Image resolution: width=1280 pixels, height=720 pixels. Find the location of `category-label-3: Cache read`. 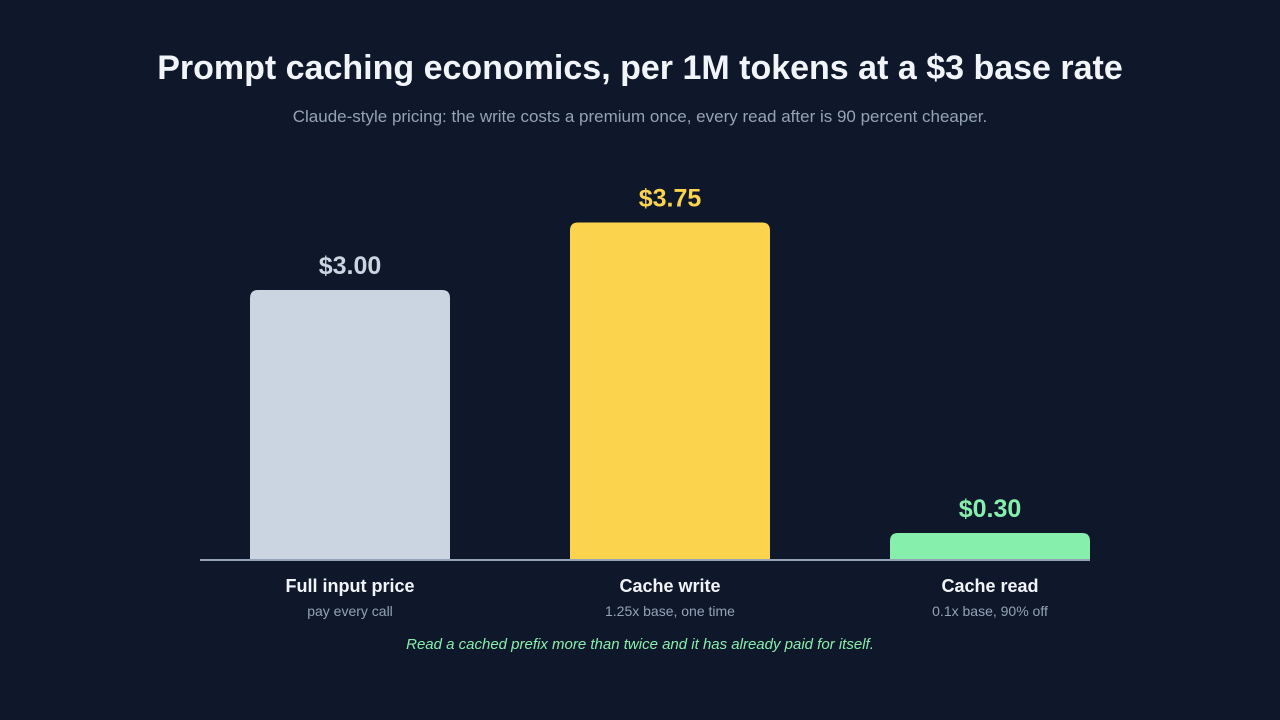

category-label-3: Cache read is located at coordinates (989, 586).